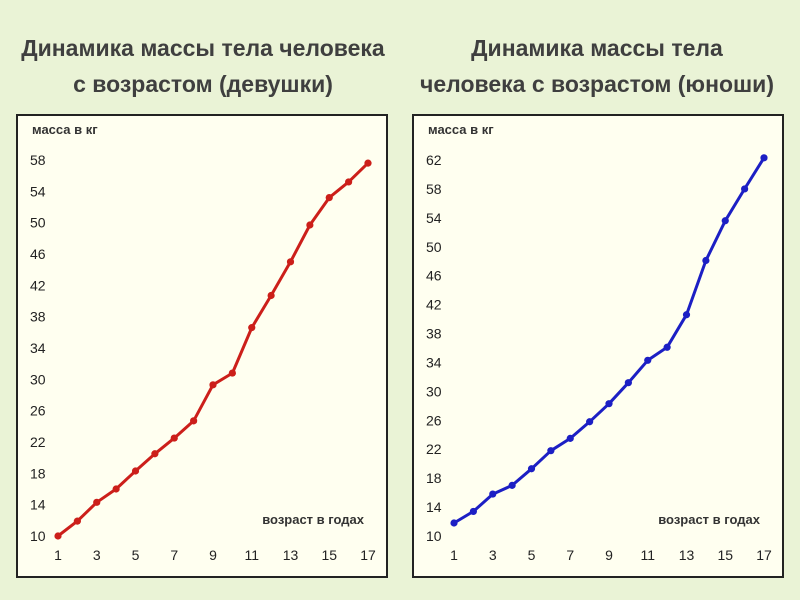 This screenshot has width=800, height=600. What do you see at coordinates (454, 555) in the screenshot?
I see `boys-x-tick-label: 1` at bounding box center [454, 555].